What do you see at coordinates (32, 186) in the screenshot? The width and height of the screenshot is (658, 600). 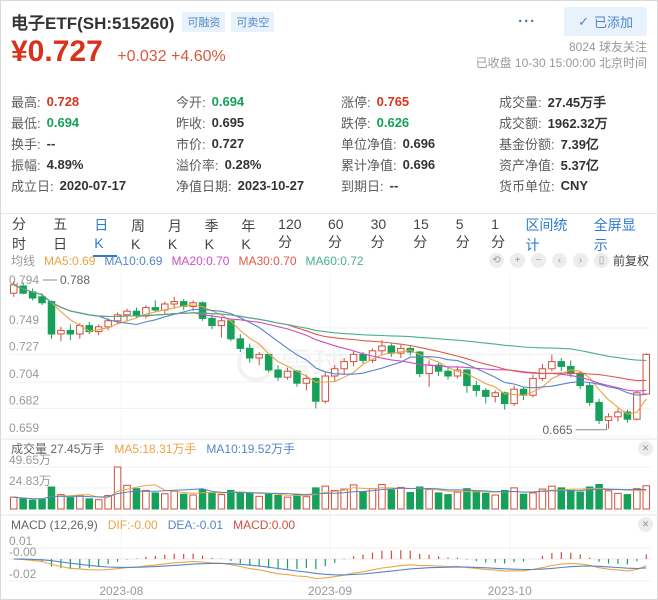 I see `stat-label: 成立日:` at bounding box center [32, 186].